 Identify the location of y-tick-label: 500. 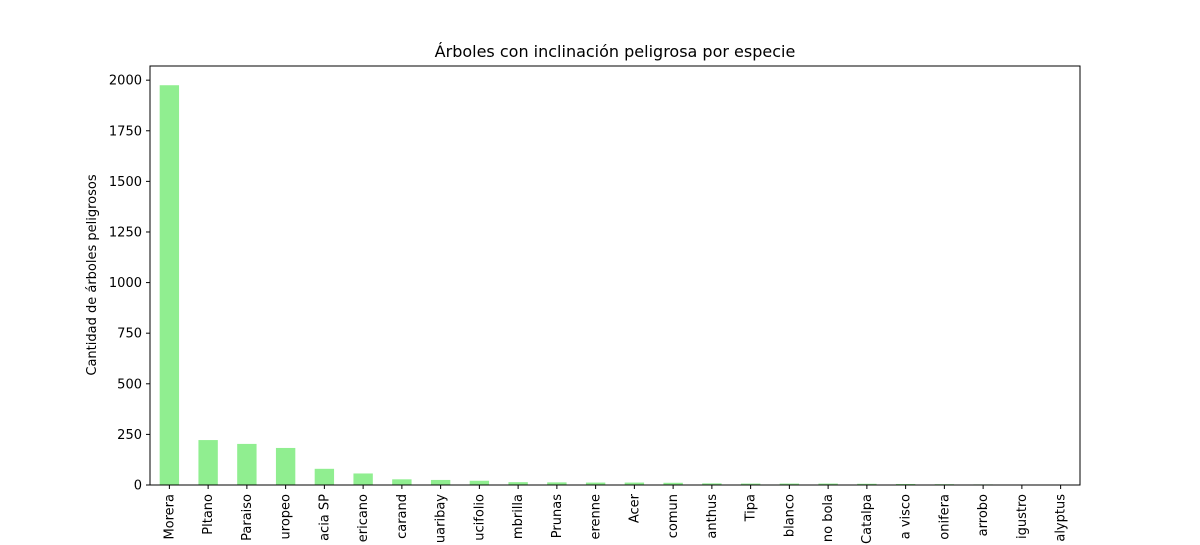
(129, 384).